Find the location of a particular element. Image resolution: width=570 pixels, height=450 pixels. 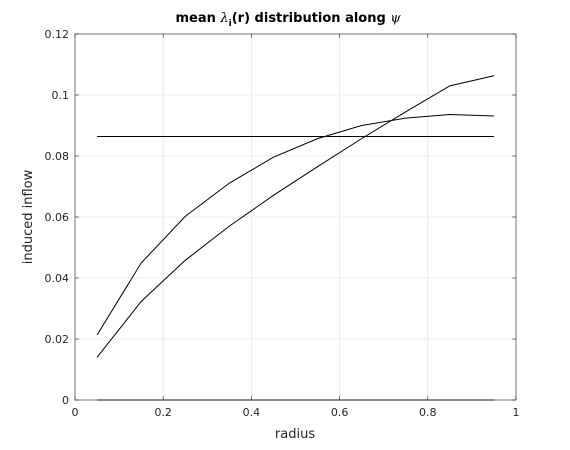

chart-title: mean λi(r) distribution along ψ is located at coordinates (288, 20).